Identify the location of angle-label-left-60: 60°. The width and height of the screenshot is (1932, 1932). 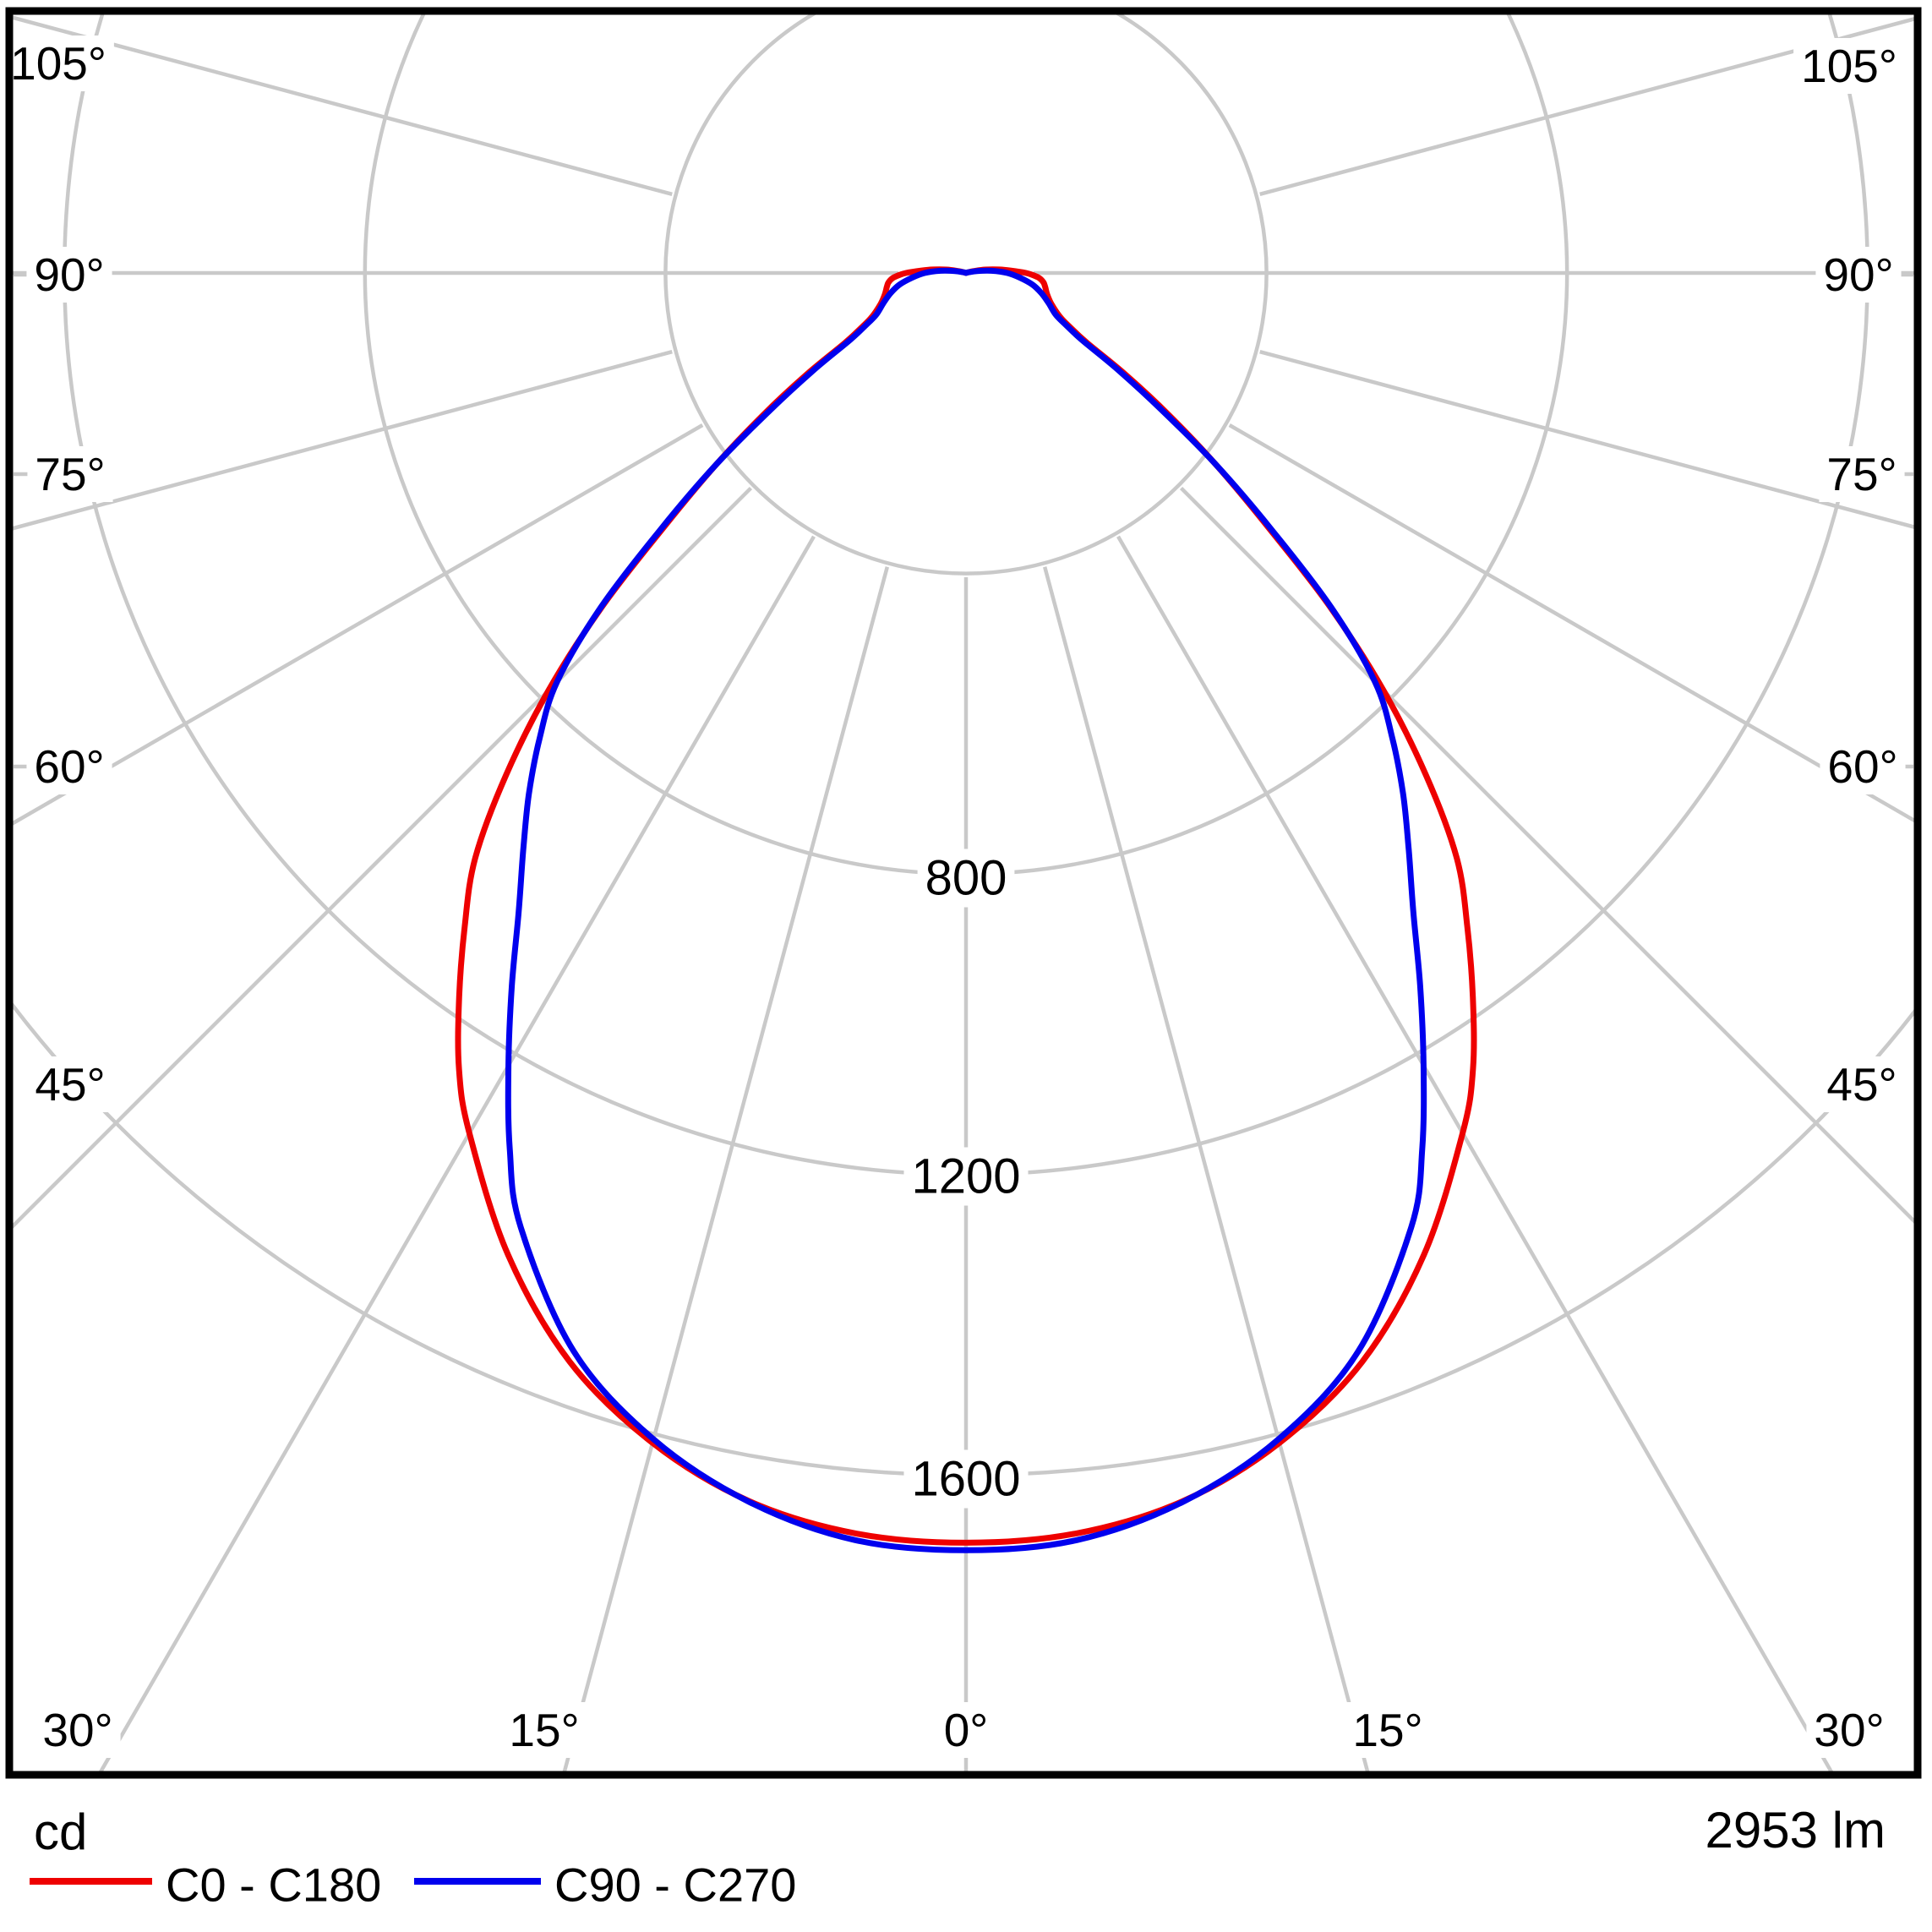
(69, 766).